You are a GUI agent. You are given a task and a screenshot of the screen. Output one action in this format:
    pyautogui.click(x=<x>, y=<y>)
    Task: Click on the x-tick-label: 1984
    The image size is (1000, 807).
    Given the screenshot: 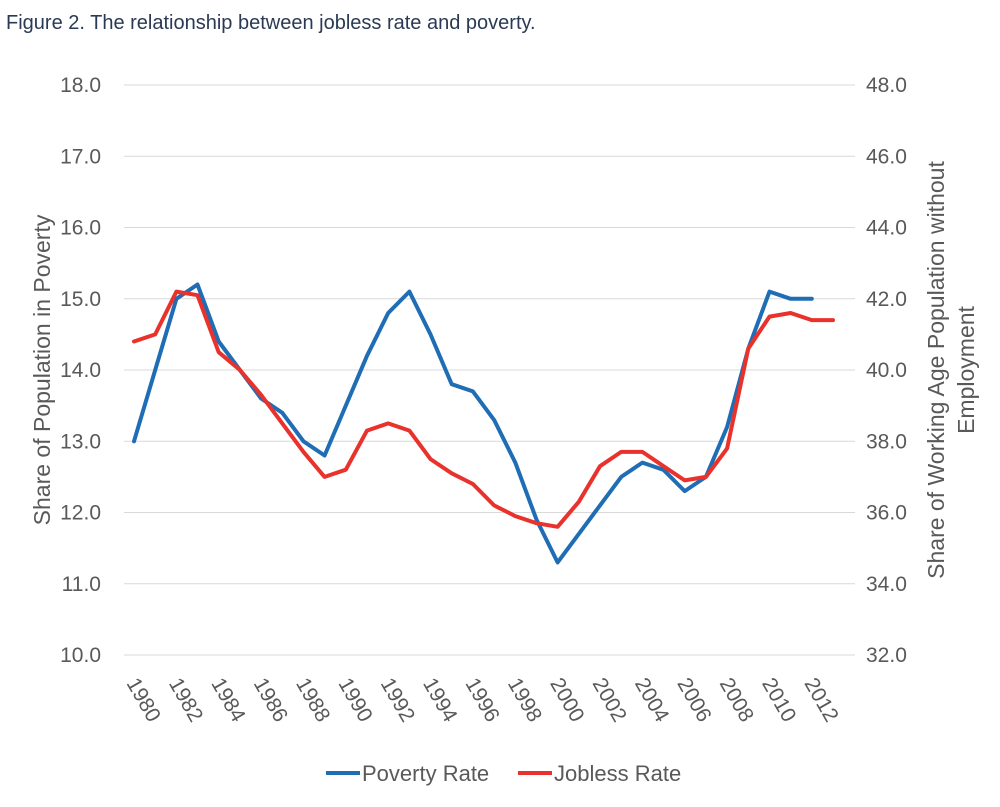 What is the action you would take?
    pyautogui.click(x=227, y=700)
    